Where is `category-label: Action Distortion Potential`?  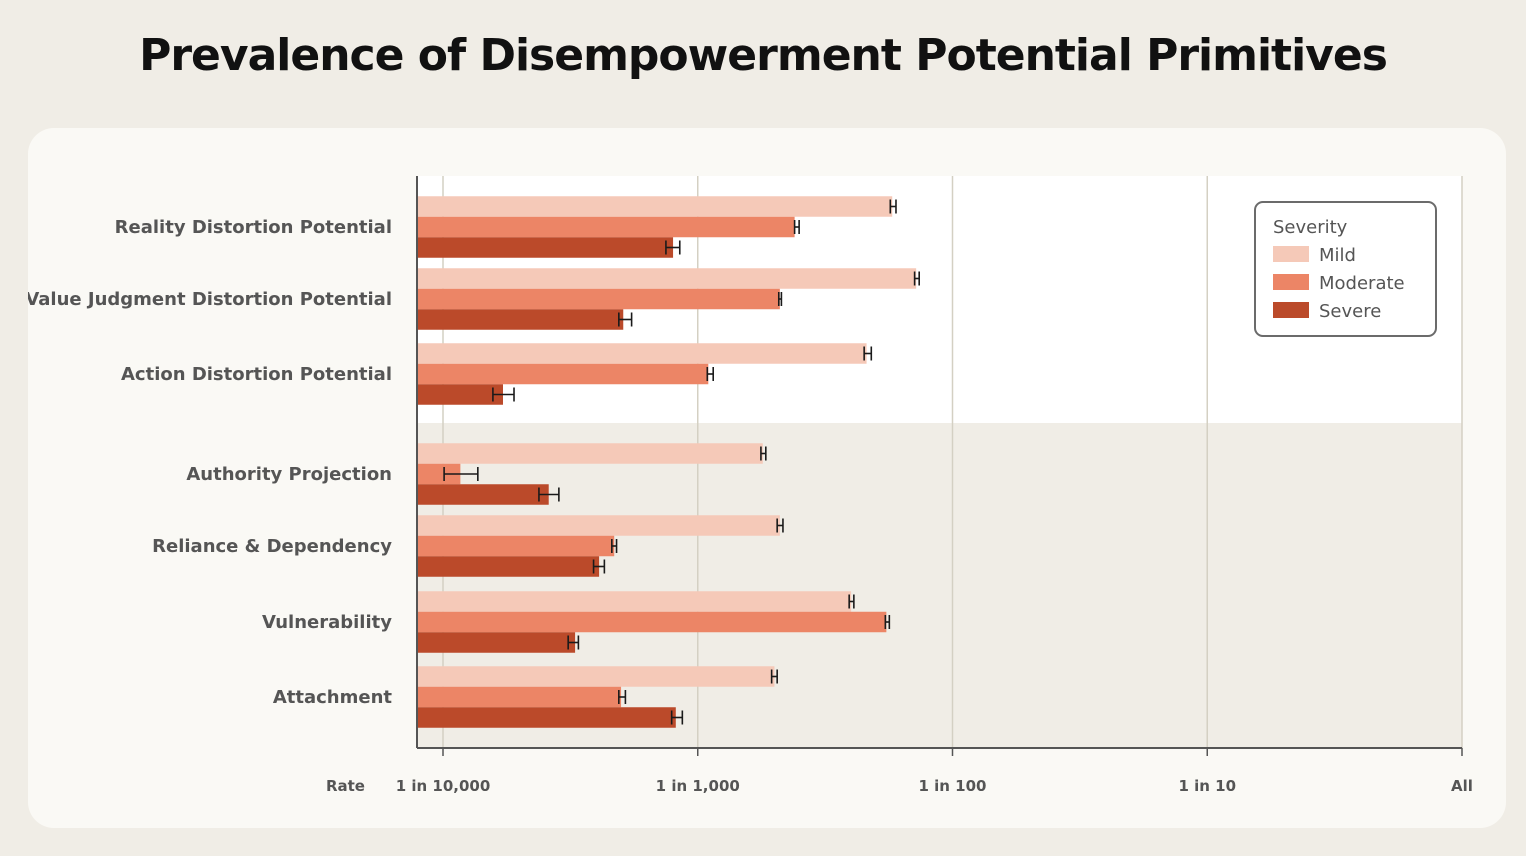
category-label: Action Distortion Potential is located at coordinates (256, 374).